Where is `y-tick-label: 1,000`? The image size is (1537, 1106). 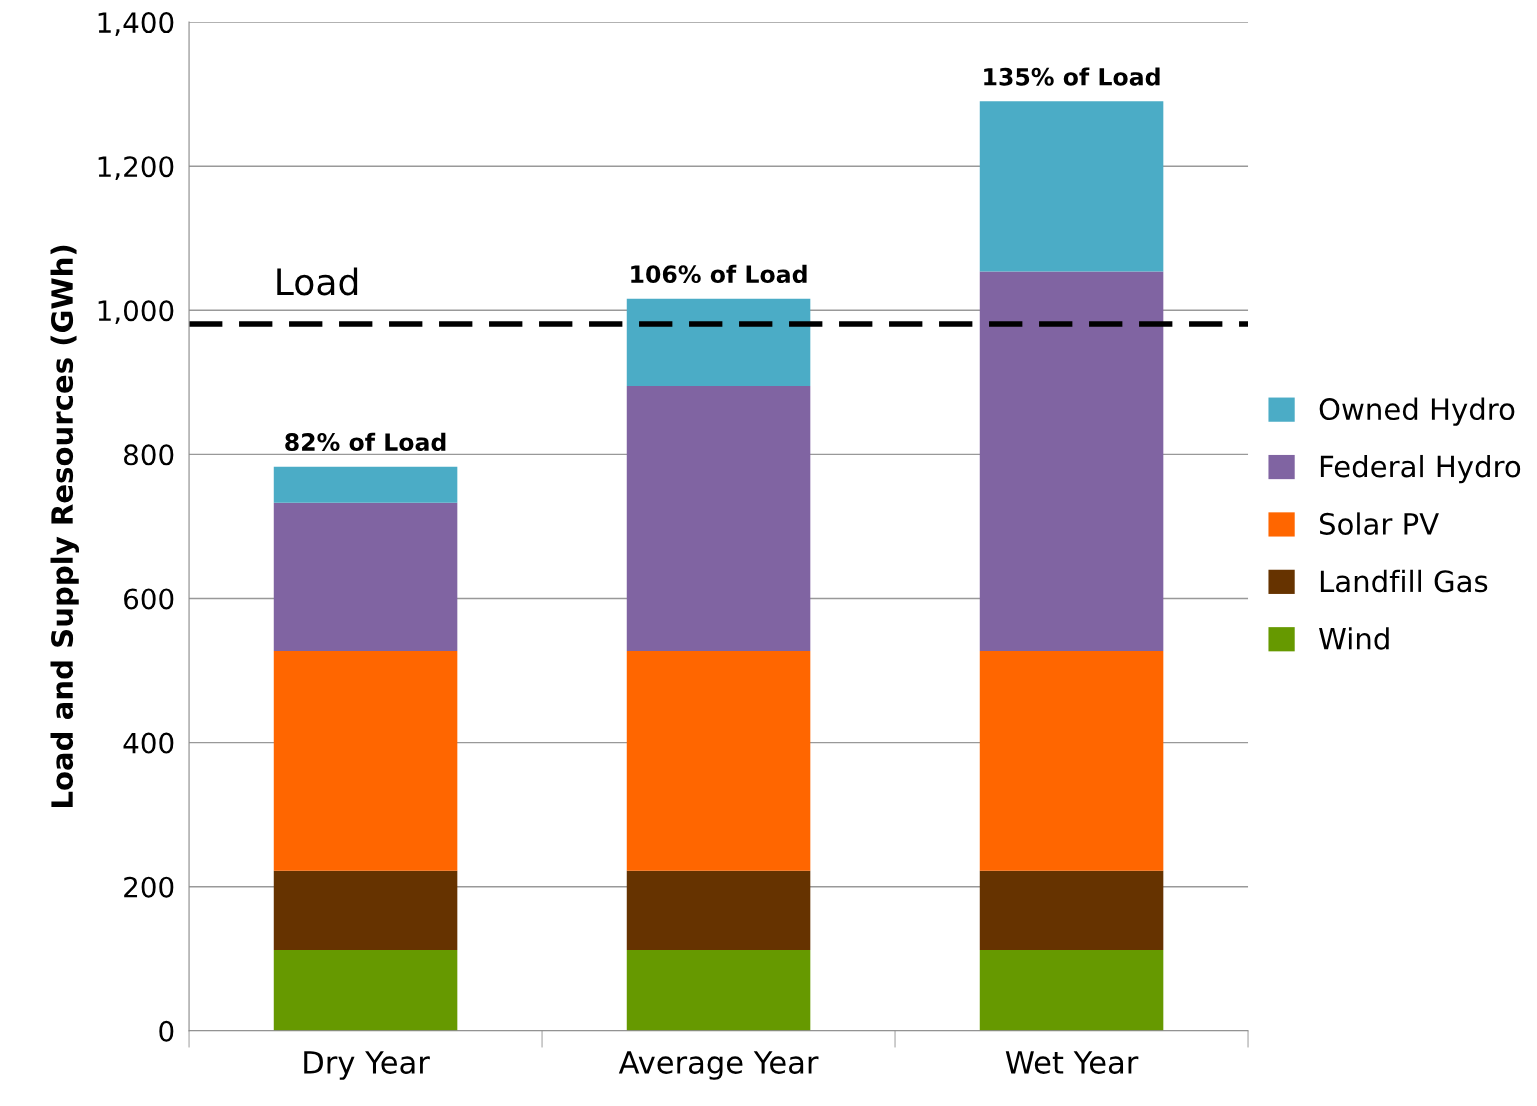 y-tick-label: 1,000 is located at coordinates (136, 312).